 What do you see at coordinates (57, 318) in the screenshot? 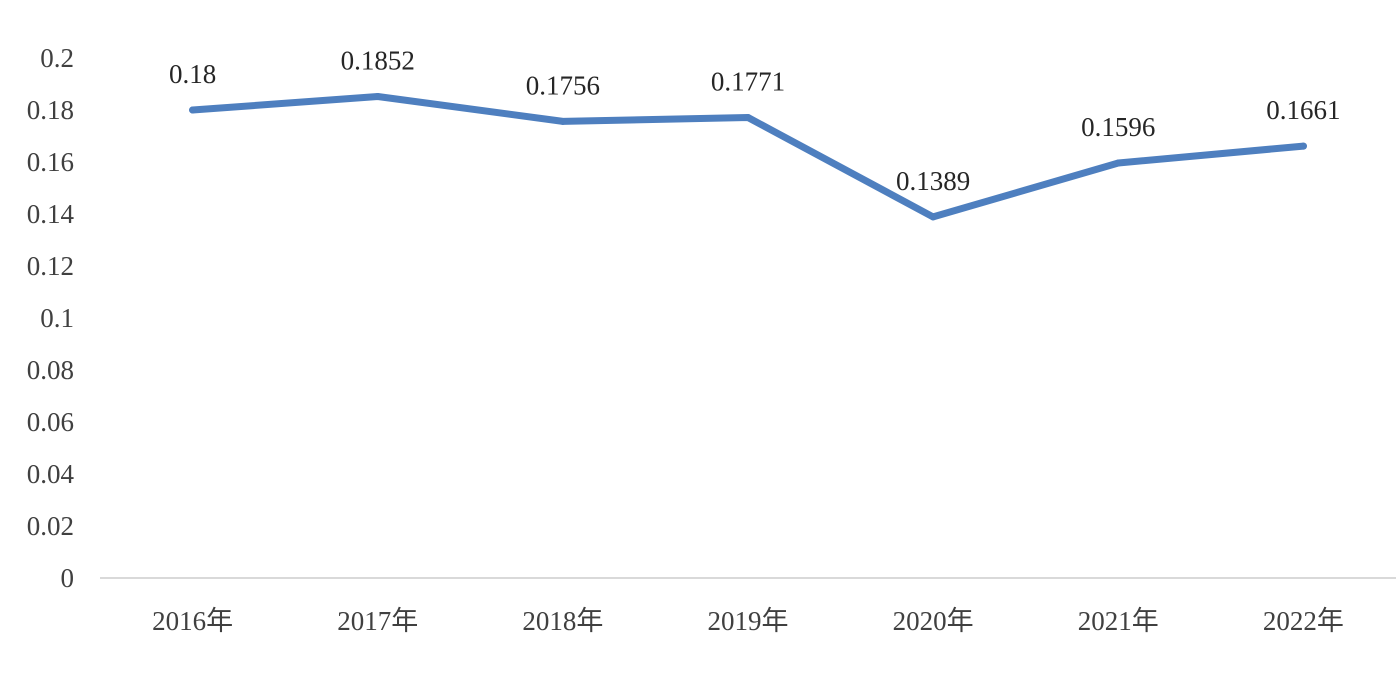
I see `y-tick-label: 0.1` at bounding box center [57, 318].